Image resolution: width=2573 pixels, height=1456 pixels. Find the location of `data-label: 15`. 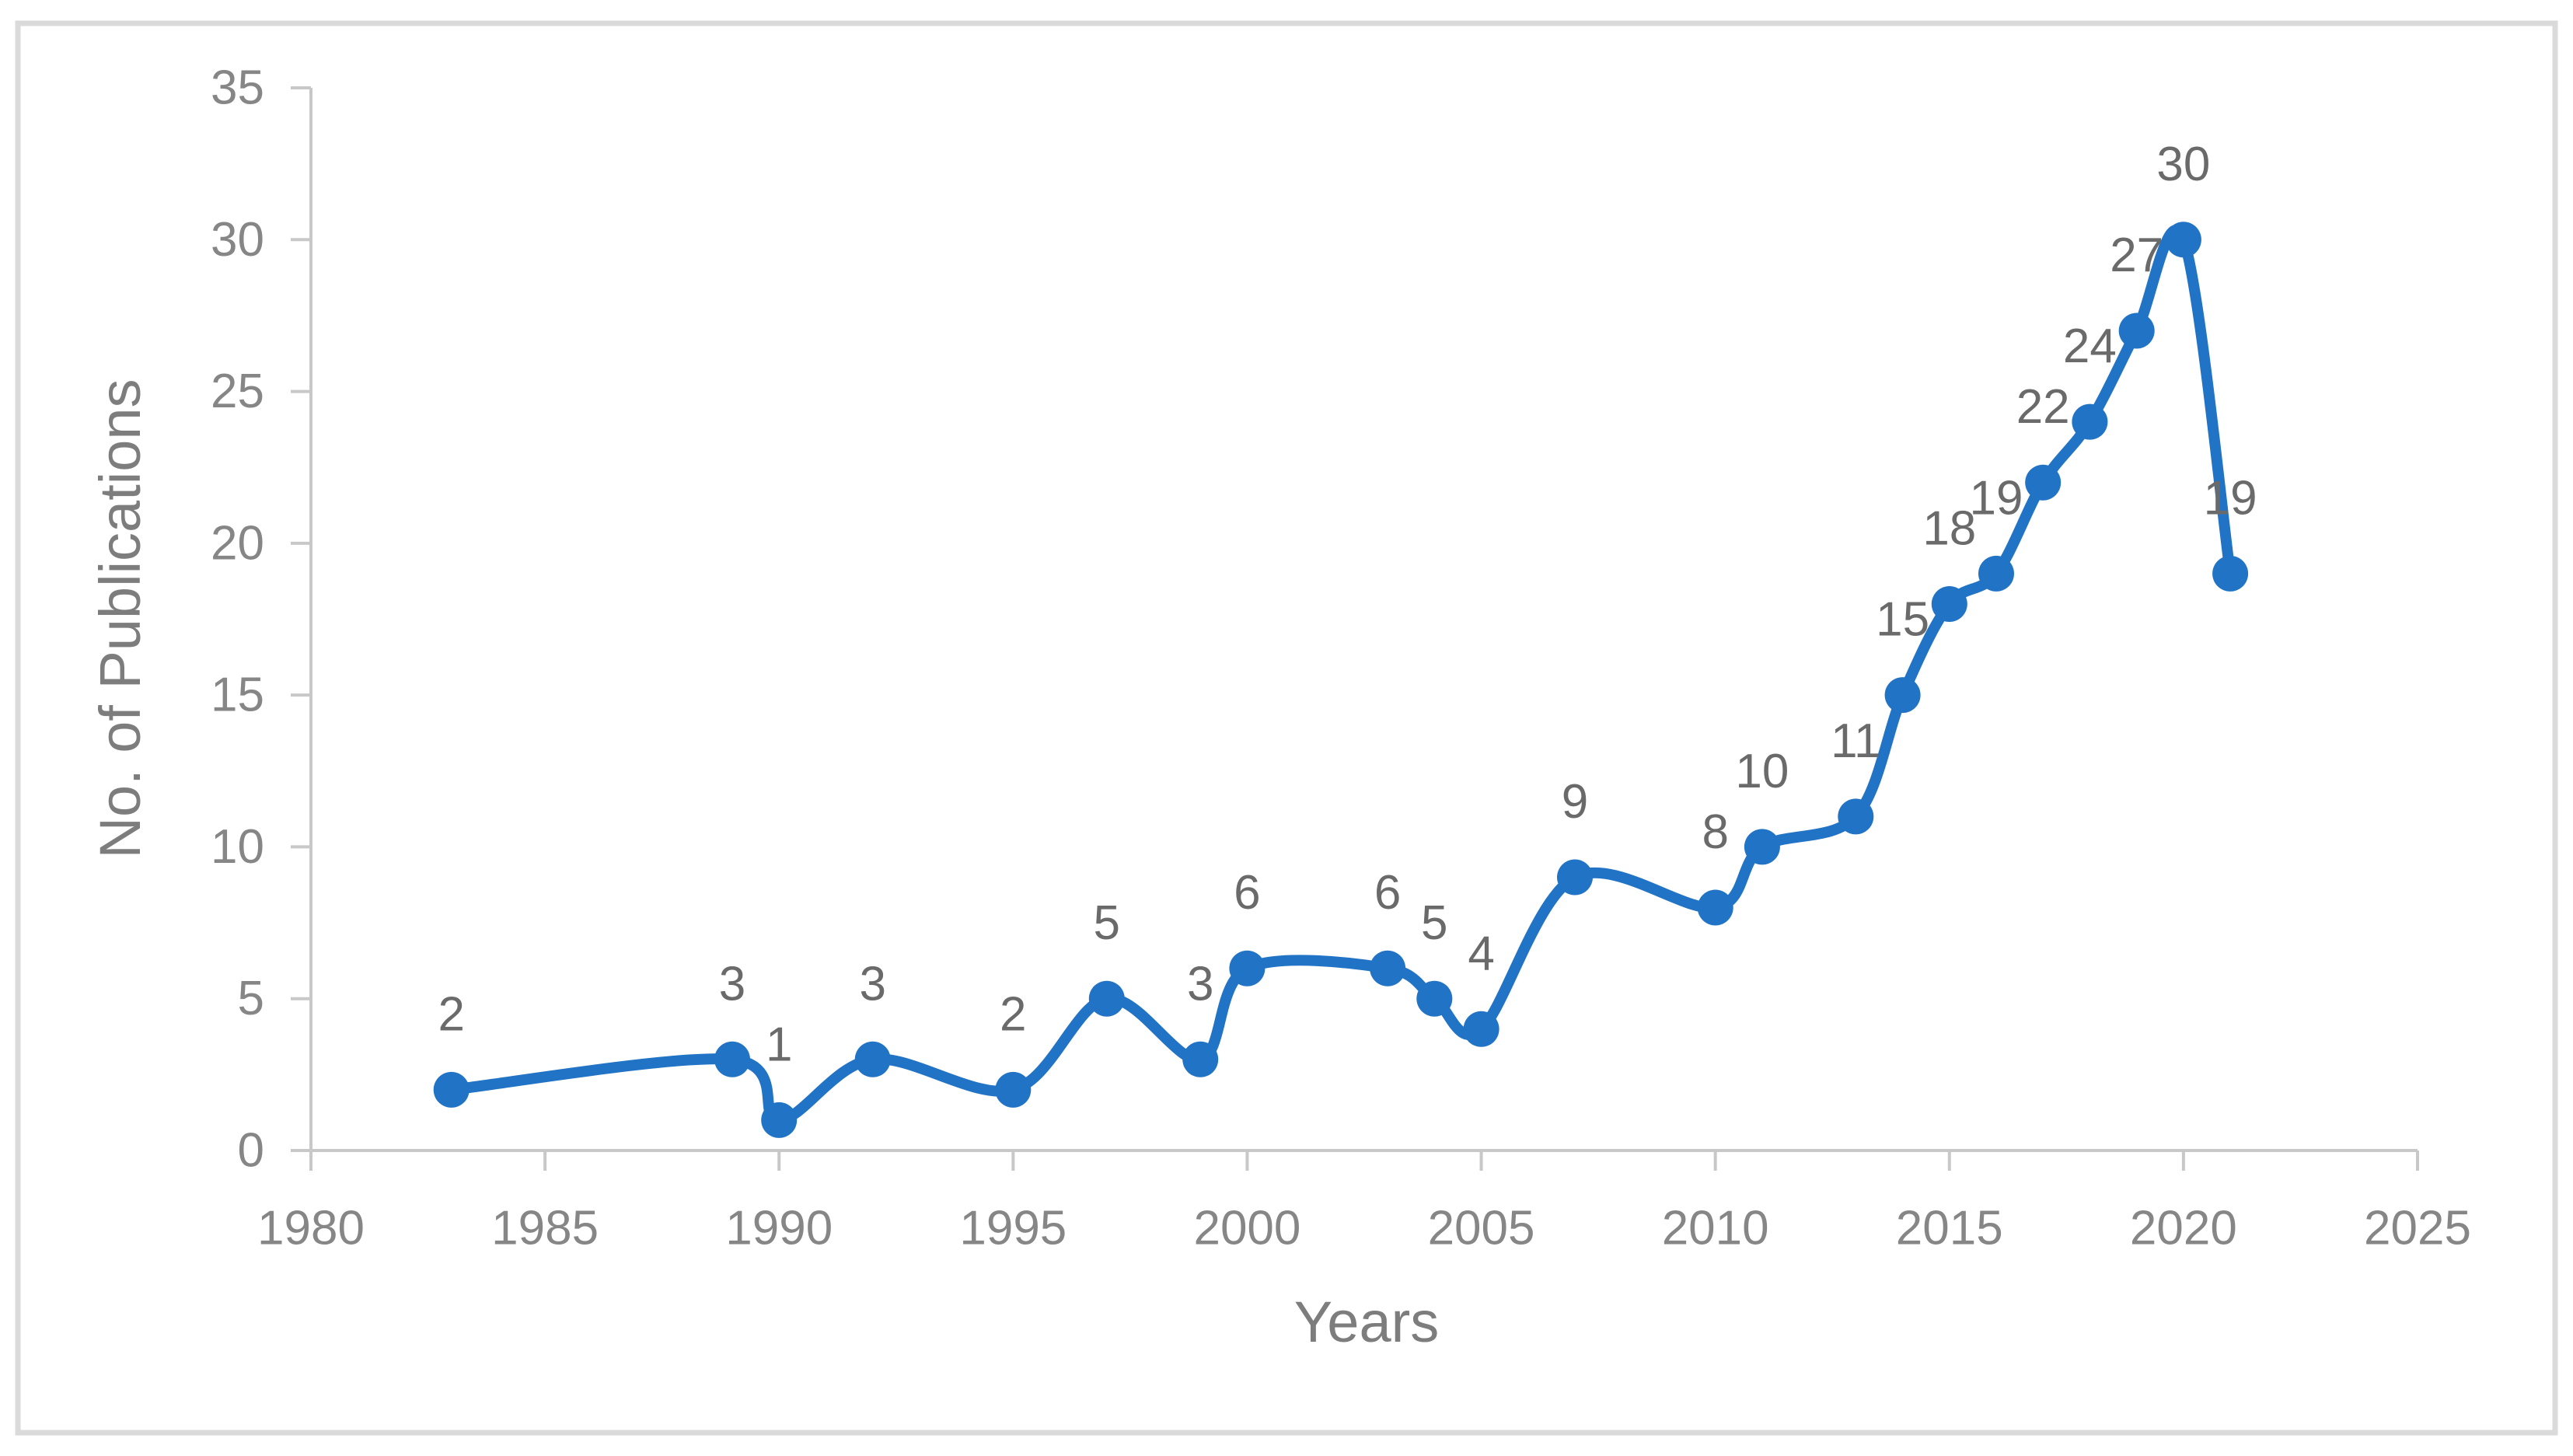

data-label: 15 is located at coordinates (1902, 620).